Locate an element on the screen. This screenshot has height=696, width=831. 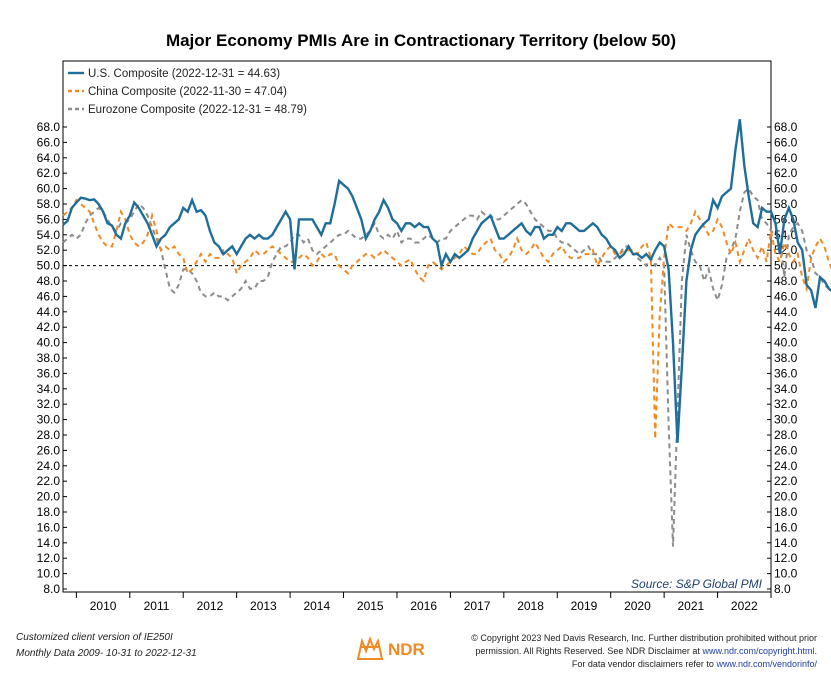
x-tick-label: 2011 is located at coordinates (157, 606).